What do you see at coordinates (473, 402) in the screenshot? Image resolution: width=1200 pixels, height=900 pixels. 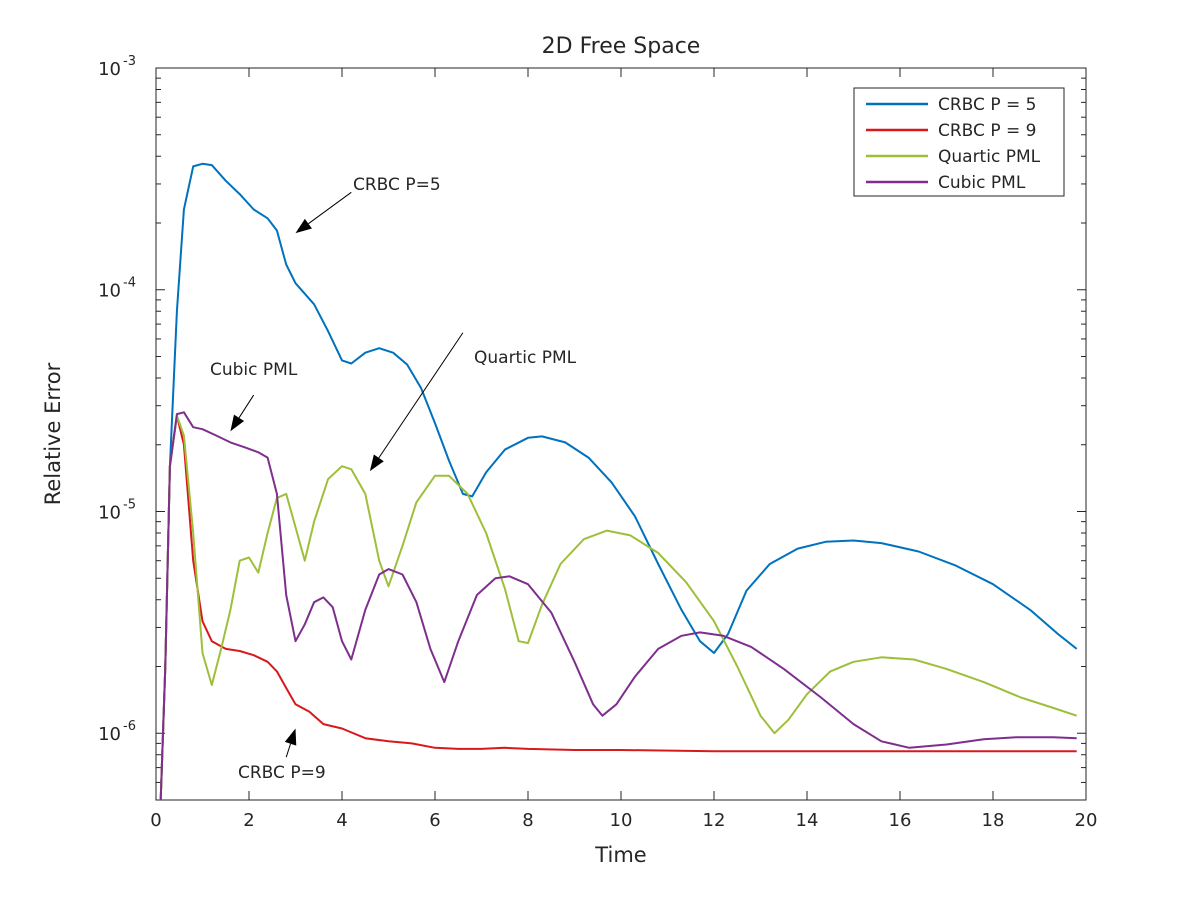 I see `annotation: Quartic PML` at bounding box center [473, 402].